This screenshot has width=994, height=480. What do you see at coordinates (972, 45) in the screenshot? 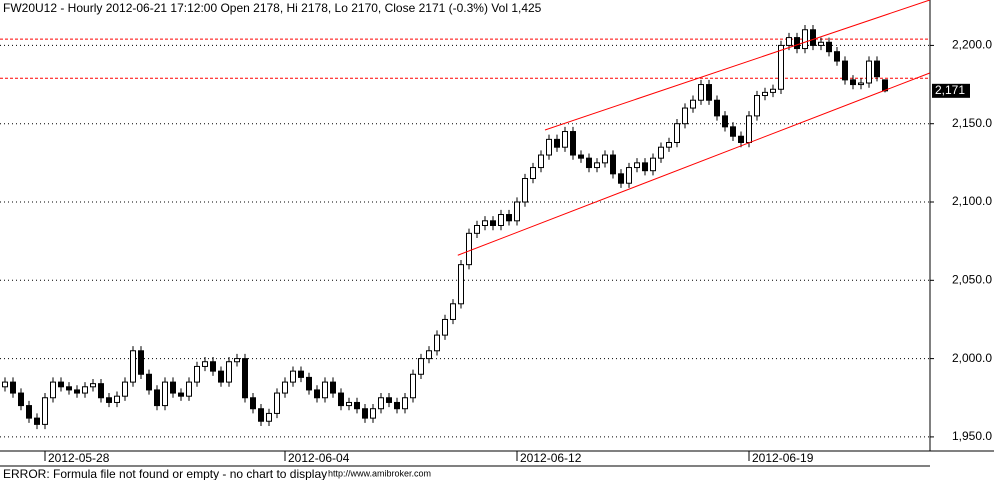
I see `y-tick-label: 2,200.0` at bounding box center [972, 45].